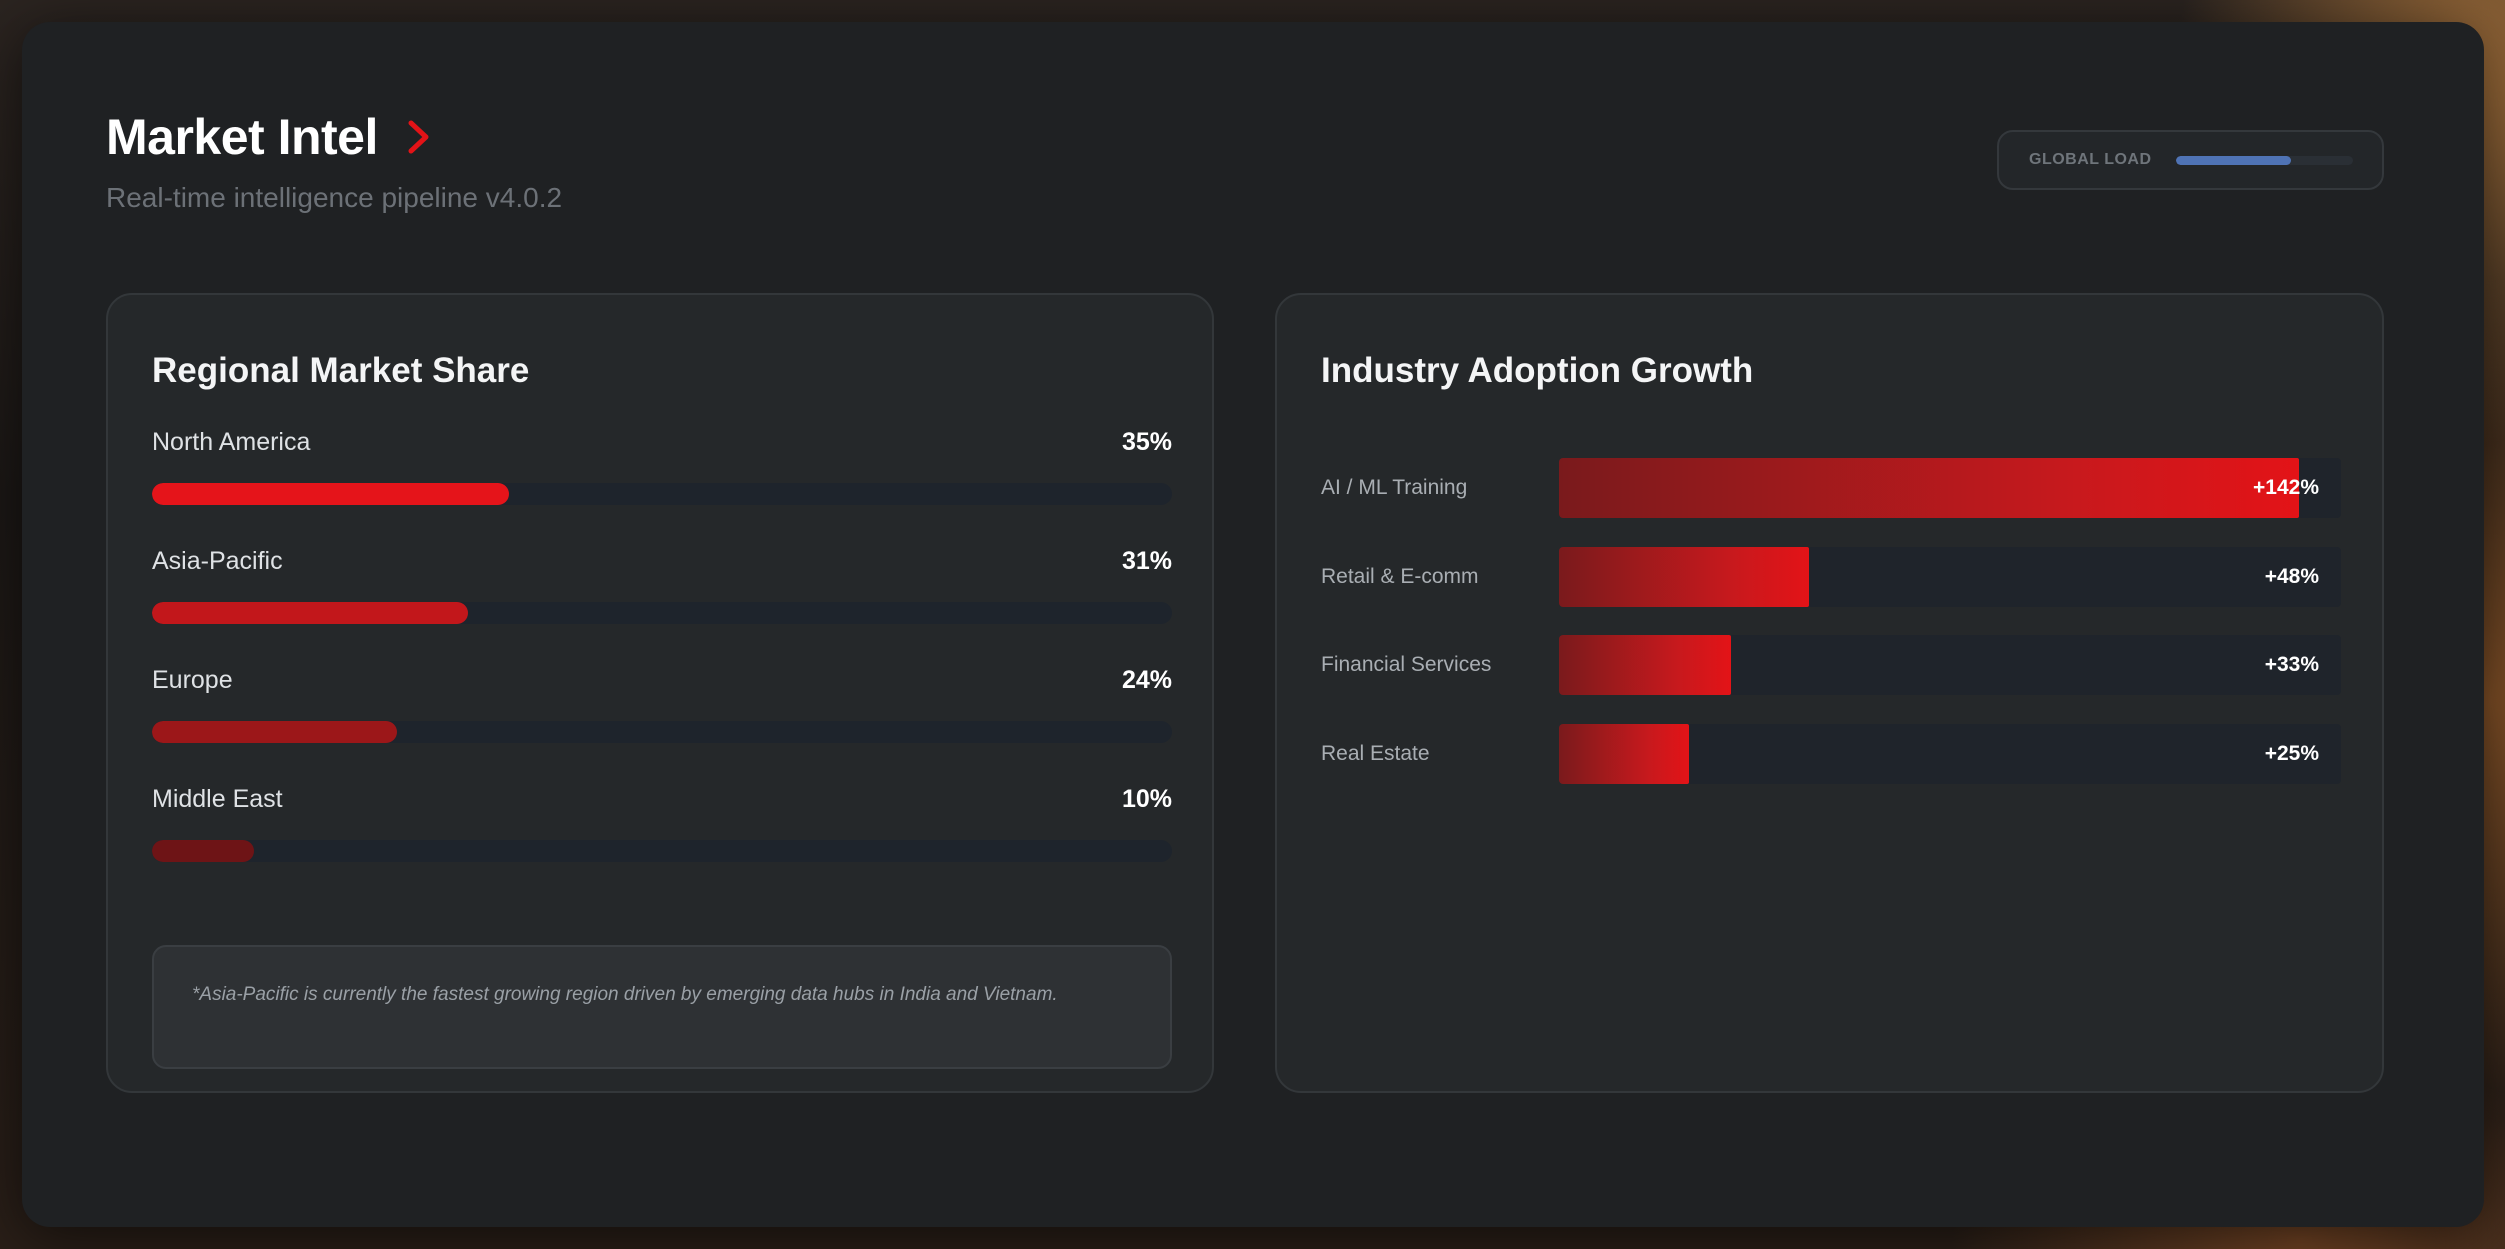 The width and height of the screenshot is (2505, 1249). I want to click on region-row: Middle East 10%, so click(662, 822).